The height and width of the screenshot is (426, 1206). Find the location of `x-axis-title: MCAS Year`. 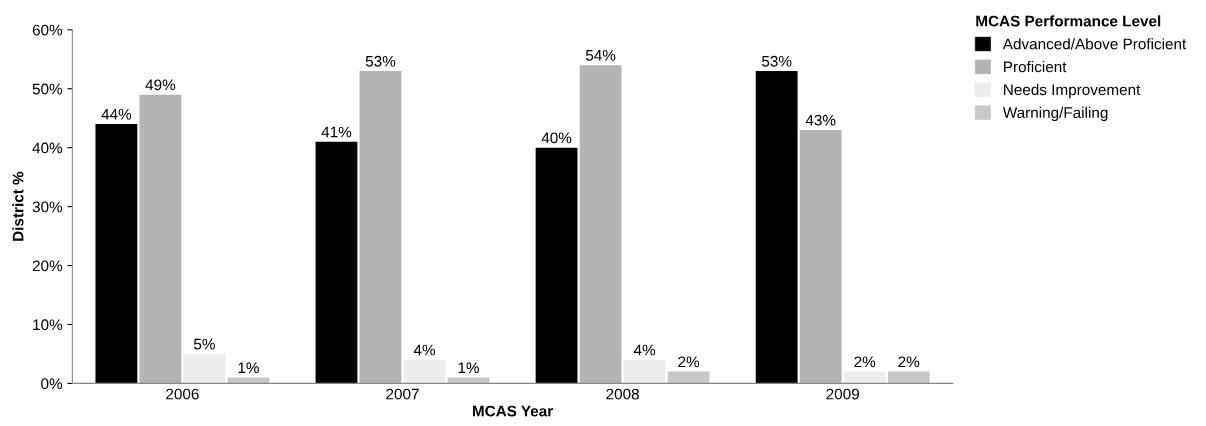

x-axis-title: MCAS Year is located at coordinates (512, 411).